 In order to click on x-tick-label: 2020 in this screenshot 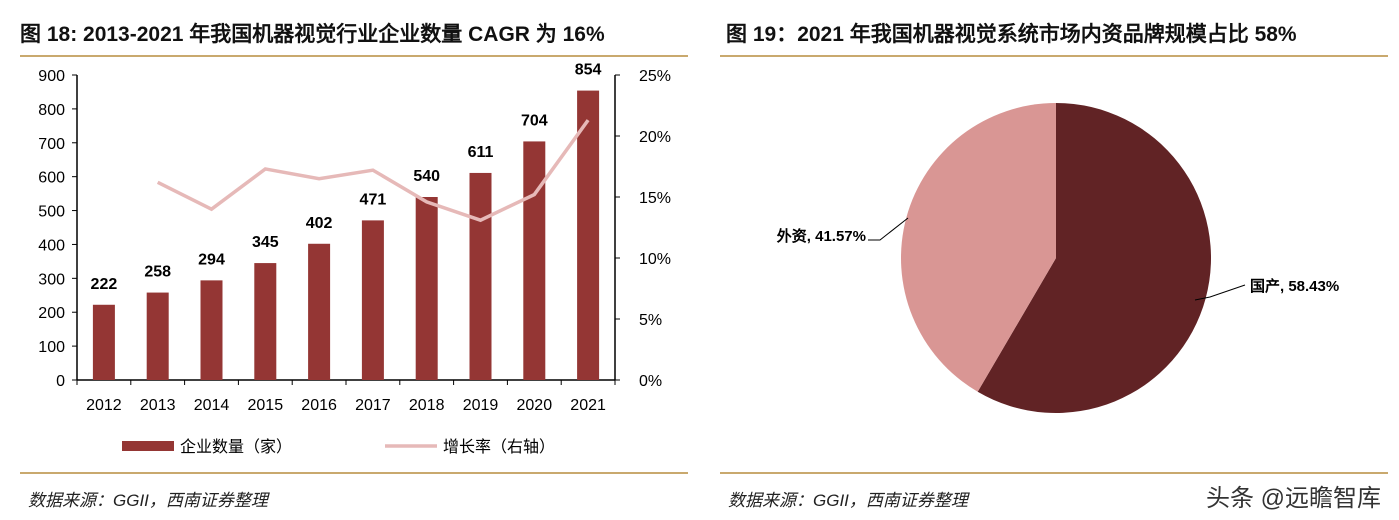, I will do `click(535, 405)`.